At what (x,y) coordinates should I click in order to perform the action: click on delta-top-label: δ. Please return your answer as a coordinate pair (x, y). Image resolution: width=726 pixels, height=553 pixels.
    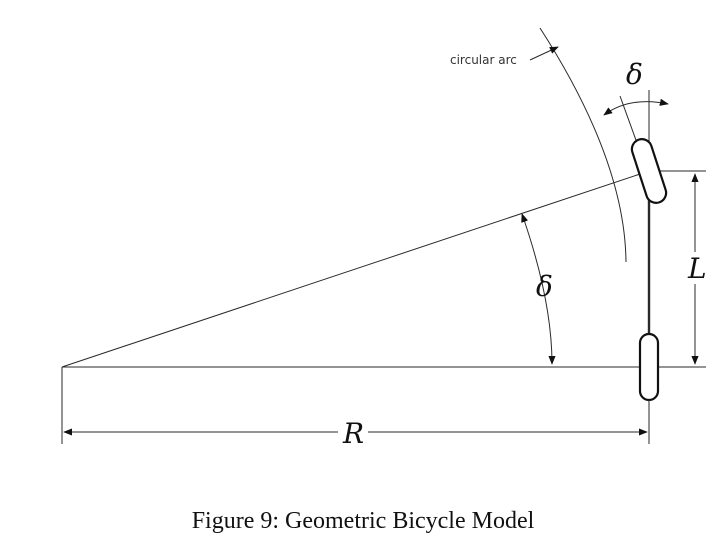
    Looking at the image, I should click on (634, 74).